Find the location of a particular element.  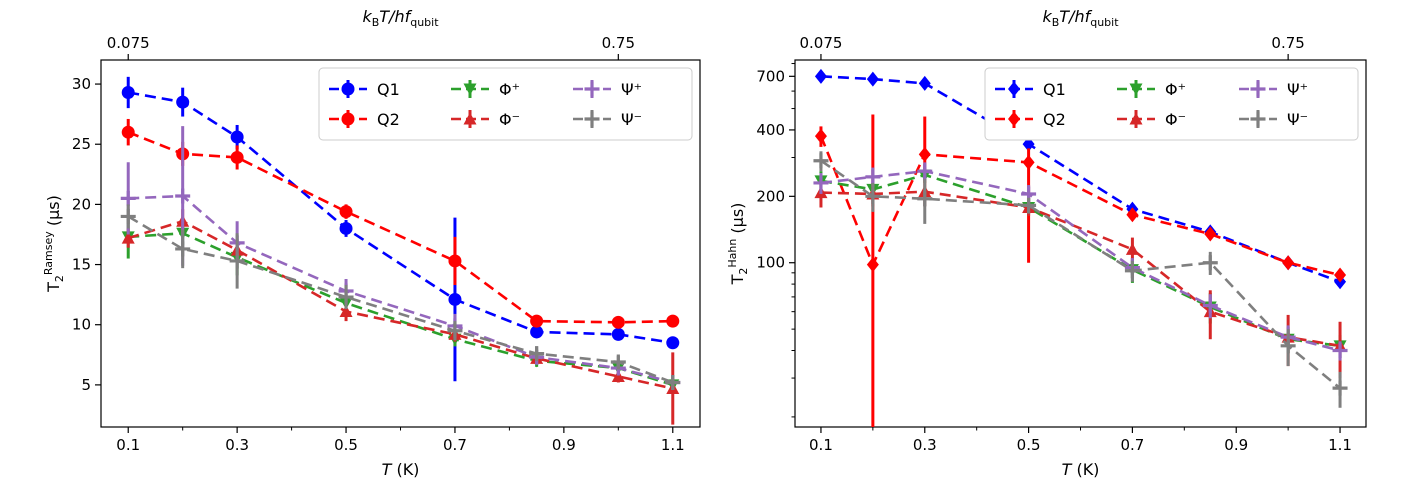

y-tick-label: 25 is located at coordinates (81, 144).